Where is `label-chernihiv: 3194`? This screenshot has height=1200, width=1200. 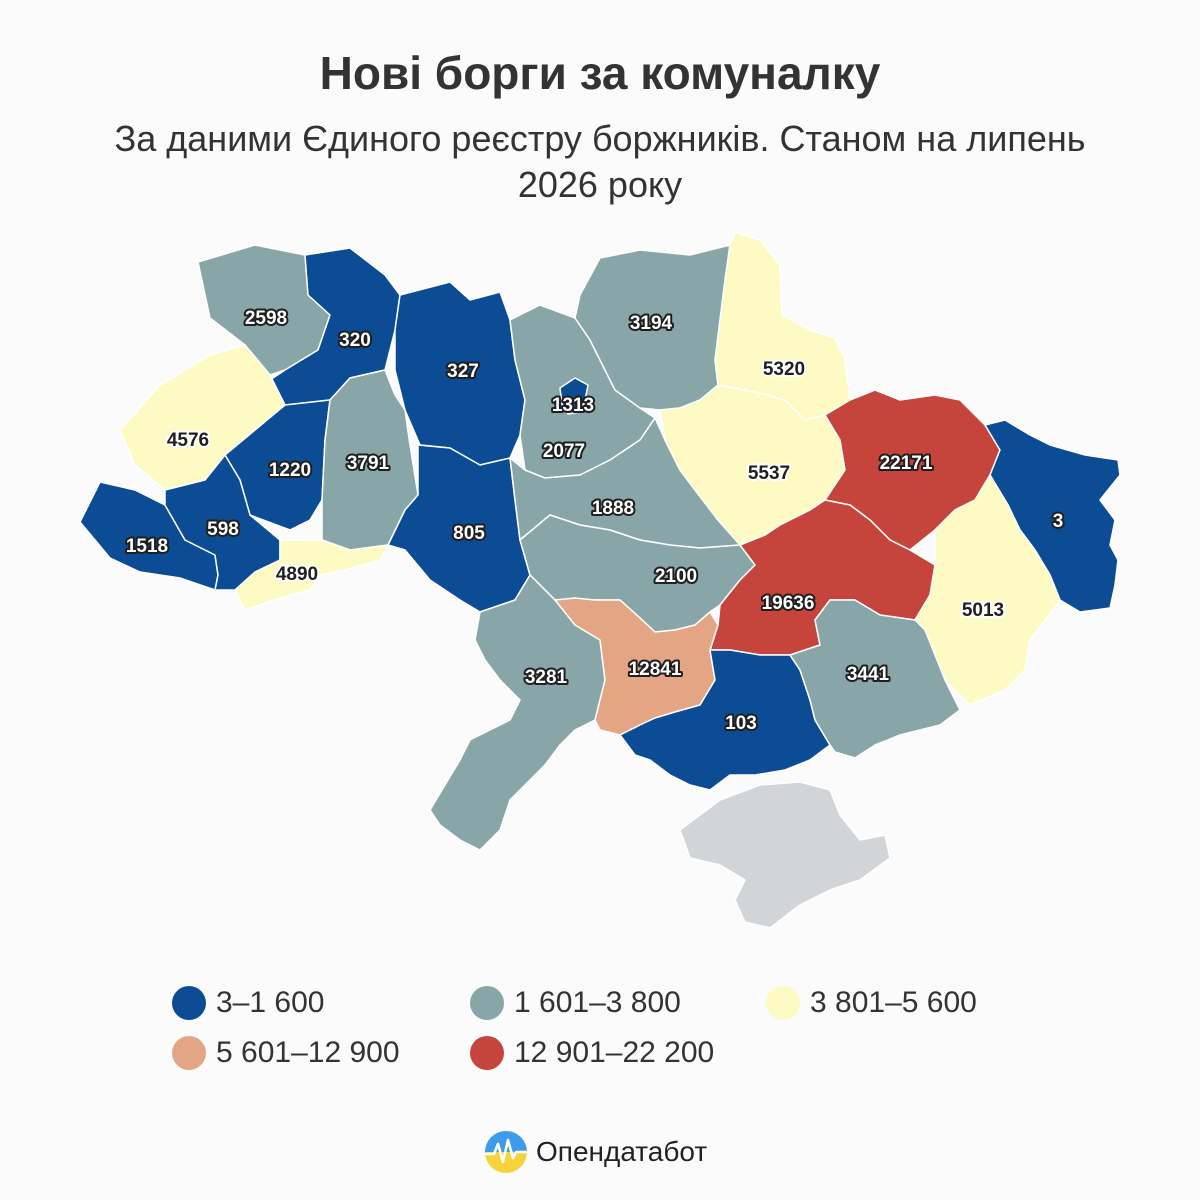
label-chernihiv: 3194 is located at coordinates (651, 323).